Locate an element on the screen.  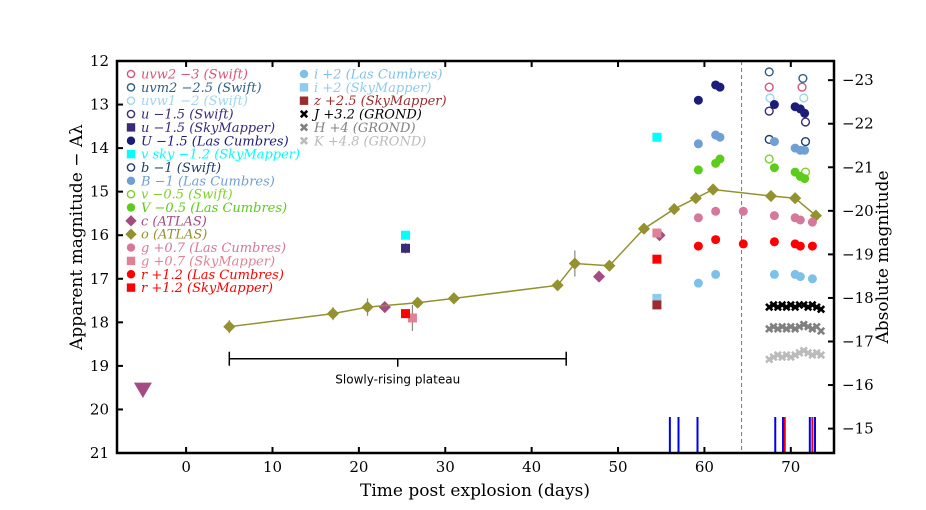
legend-entry: J +3.2 (GROND) is located at coordinates (360, 115).